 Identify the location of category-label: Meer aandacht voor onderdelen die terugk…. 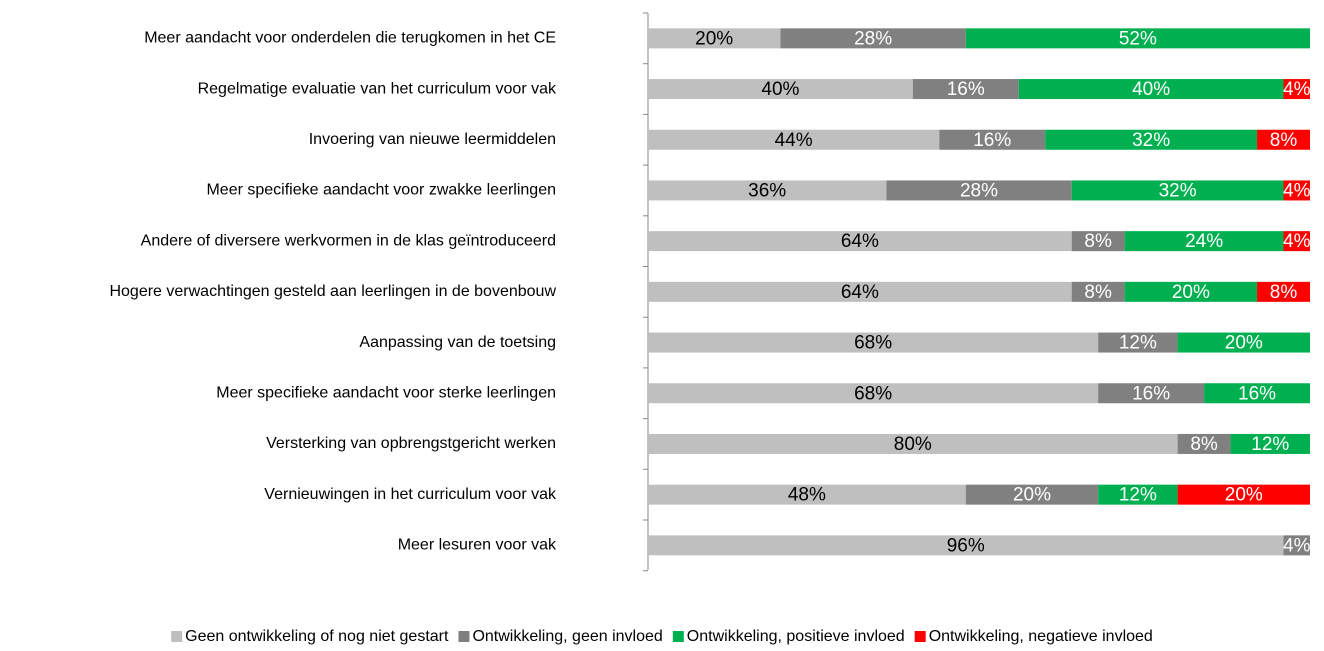
(350, 38).